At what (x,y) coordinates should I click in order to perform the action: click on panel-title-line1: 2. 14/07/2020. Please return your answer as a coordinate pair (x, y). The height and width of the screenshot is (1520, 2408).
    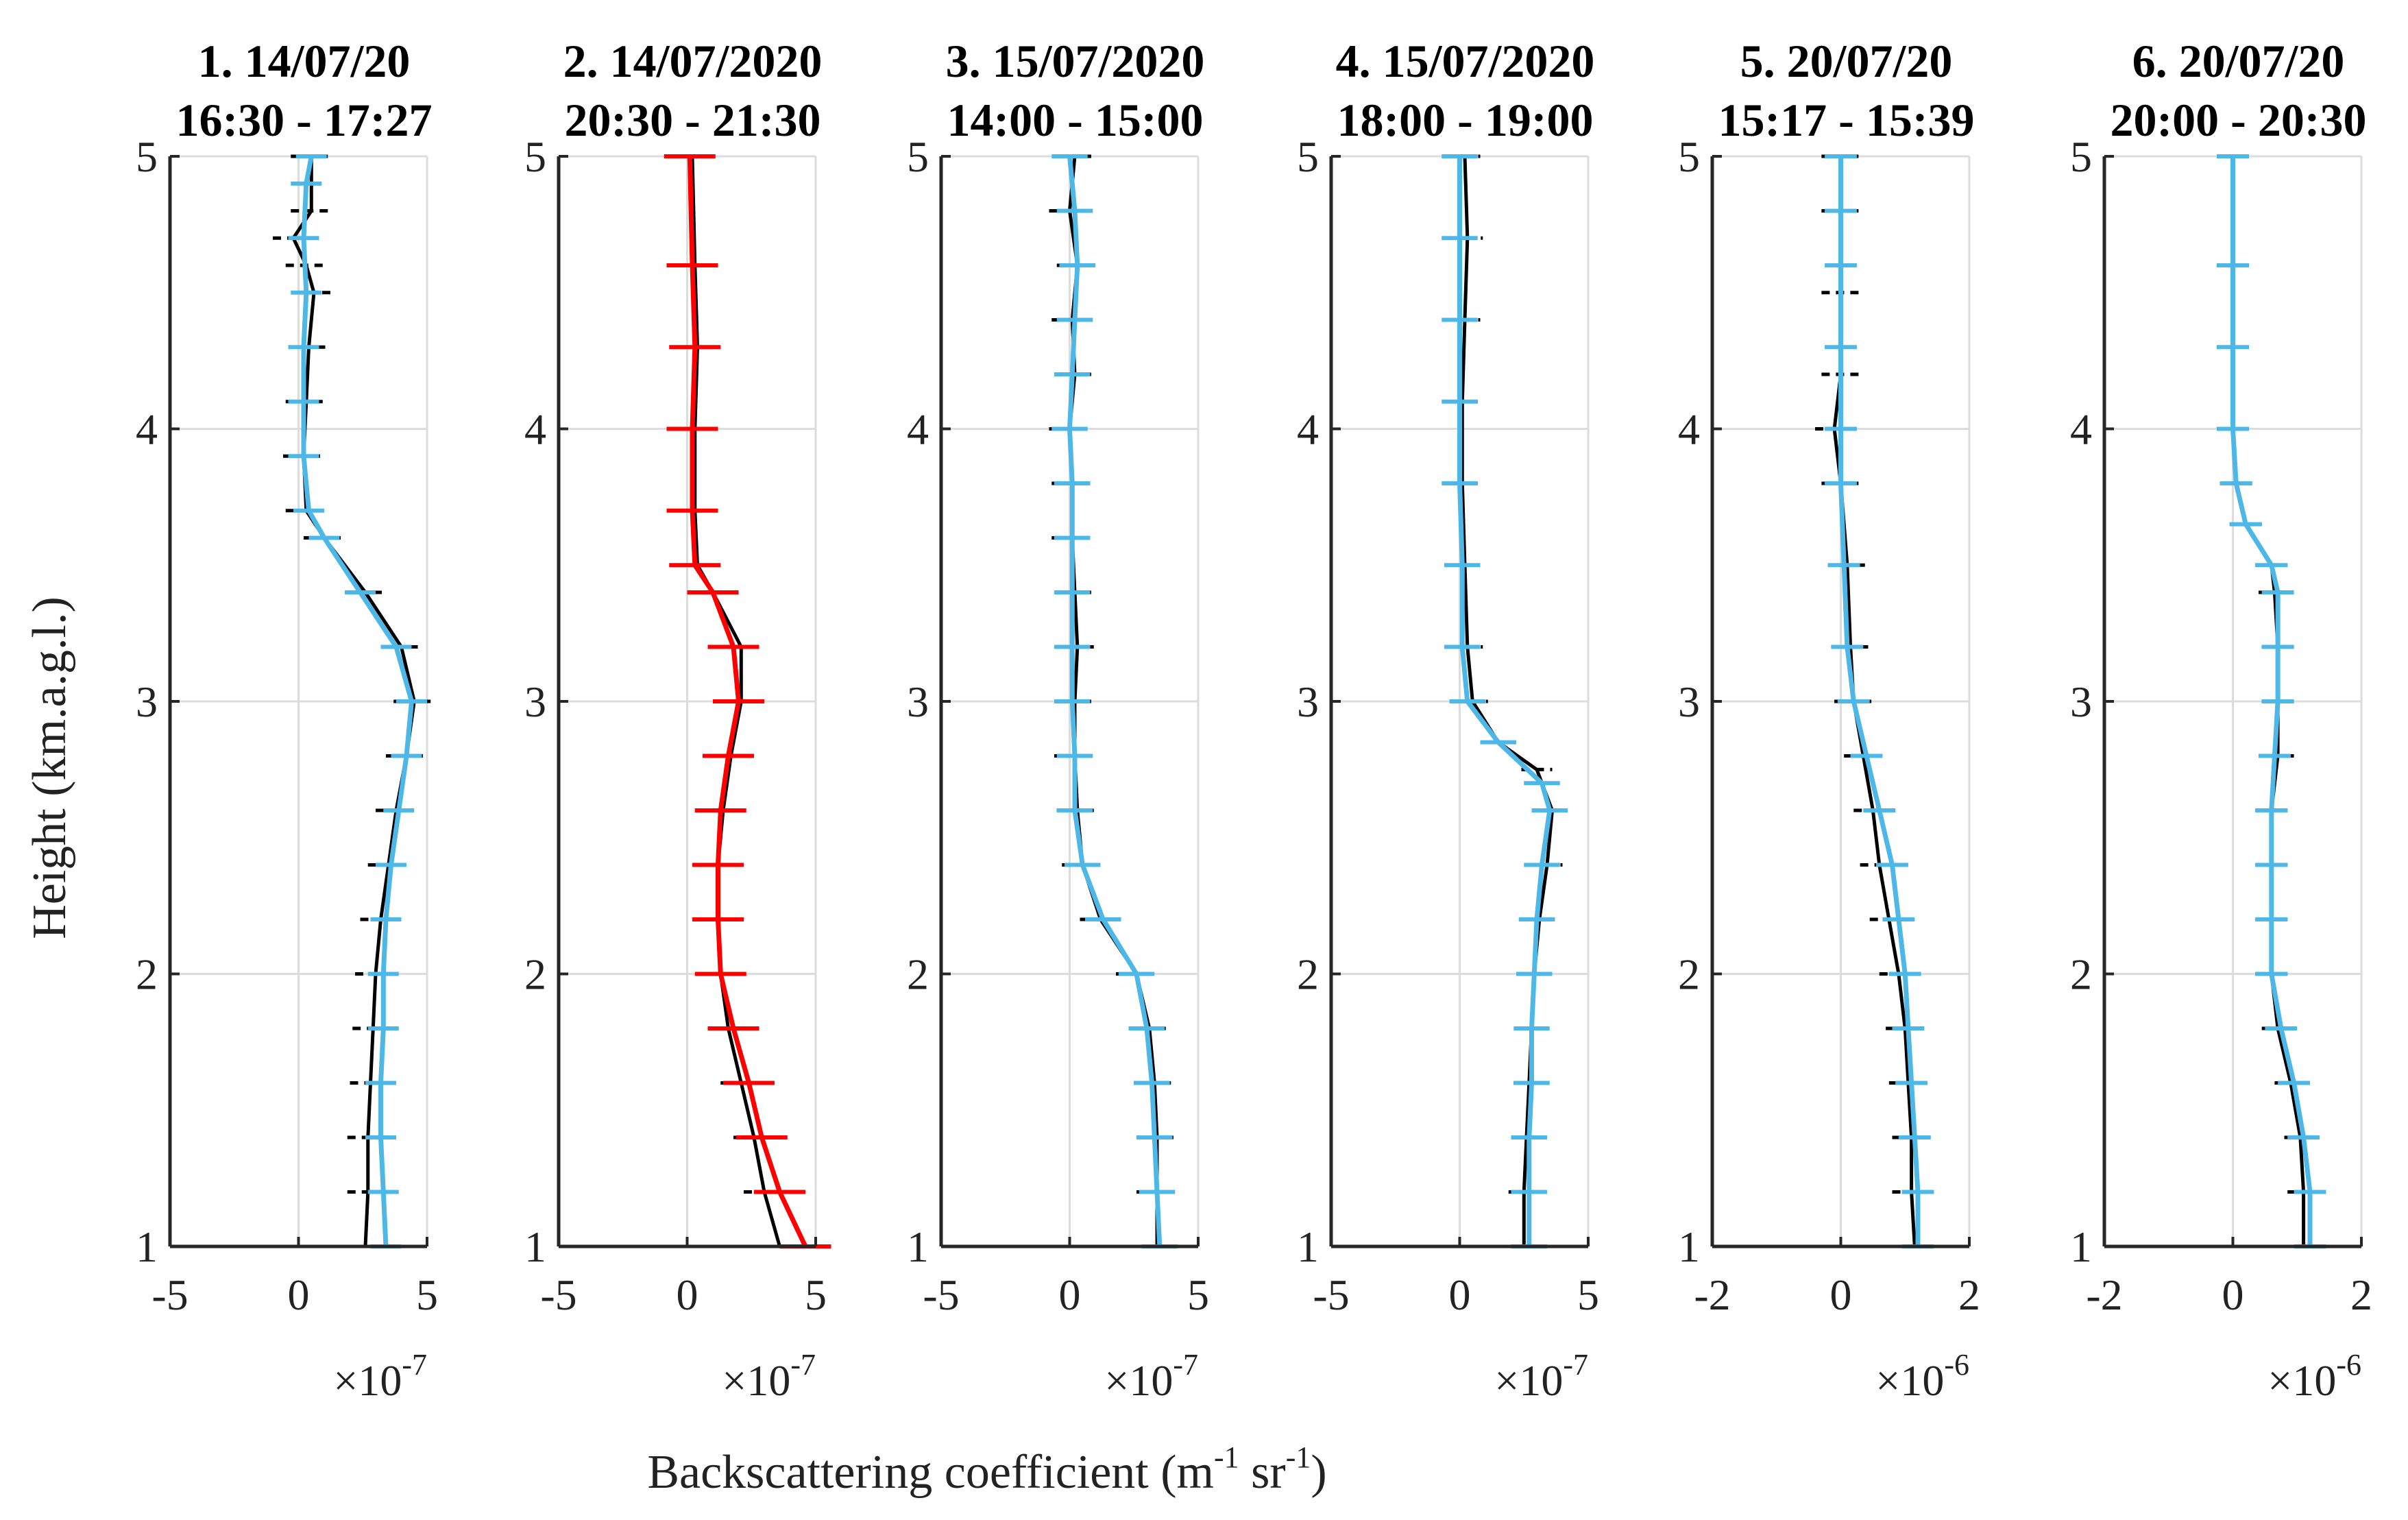
    Looking at the image, I should click on (693, 61).